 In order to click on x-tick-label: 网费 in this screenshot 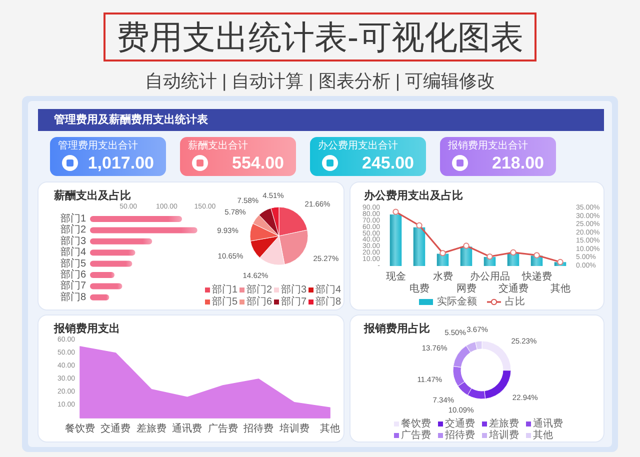, I will do `click(466, 288)`.